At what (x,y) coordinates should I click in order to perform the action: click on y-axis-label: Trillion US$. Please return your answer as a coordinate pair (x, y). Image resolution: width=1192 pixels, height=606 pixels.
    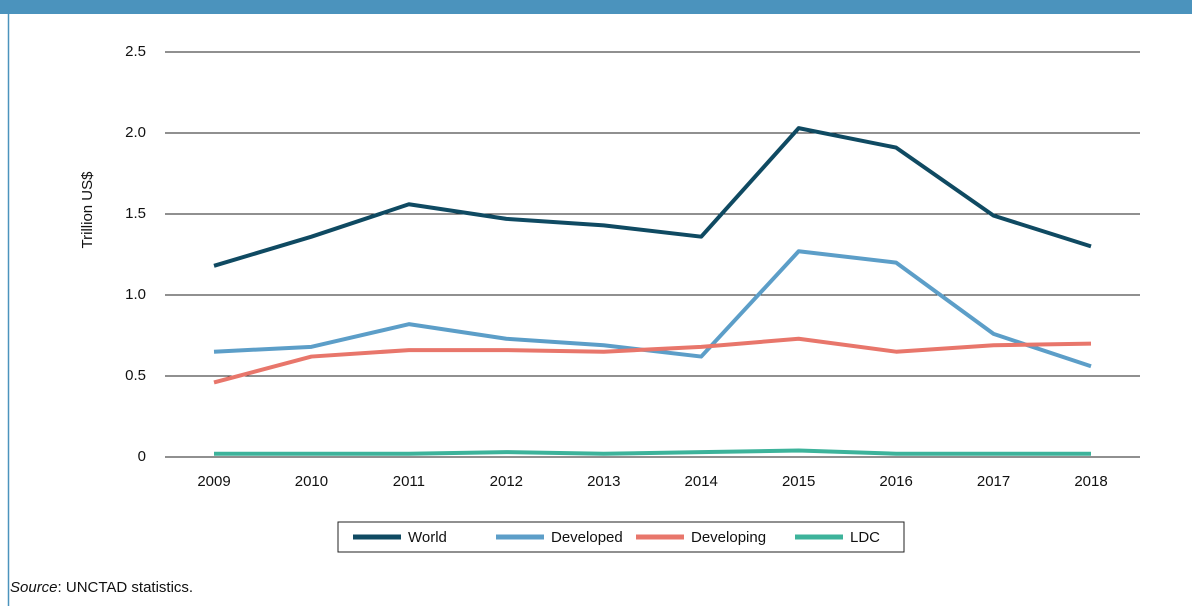
    Looking at the image, I should click on (87, 210).